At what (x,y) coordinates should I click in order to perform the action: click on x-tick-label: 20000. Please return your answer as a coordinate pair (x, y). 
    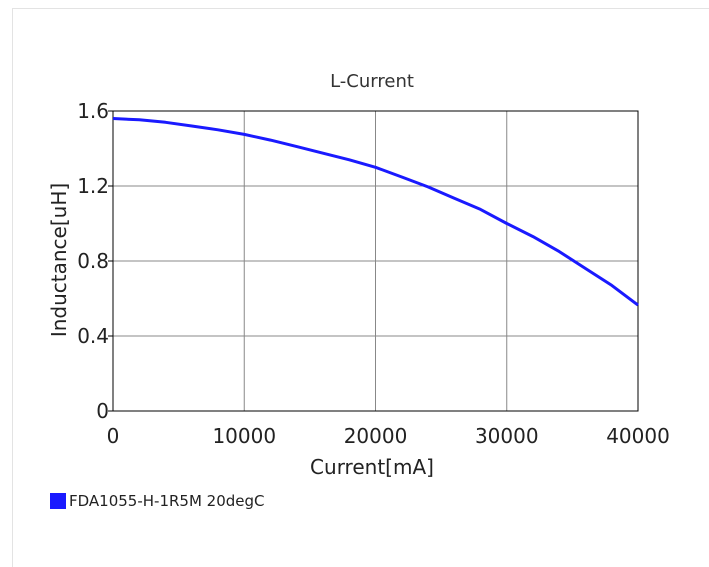
    Looking at the image, I should click on (376, 436).